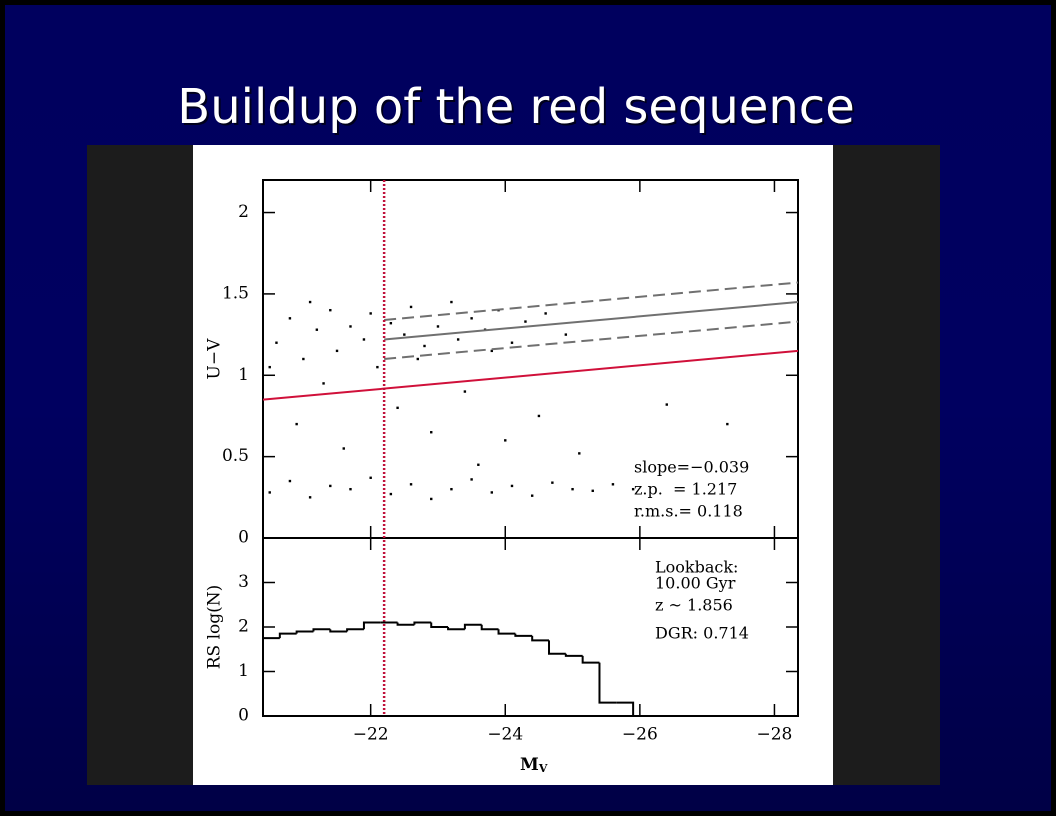 The width and height of the screenshot is (1056, 816). I want to click on fit-annotation: r.m.s.= 0.118, so click(688, 511).